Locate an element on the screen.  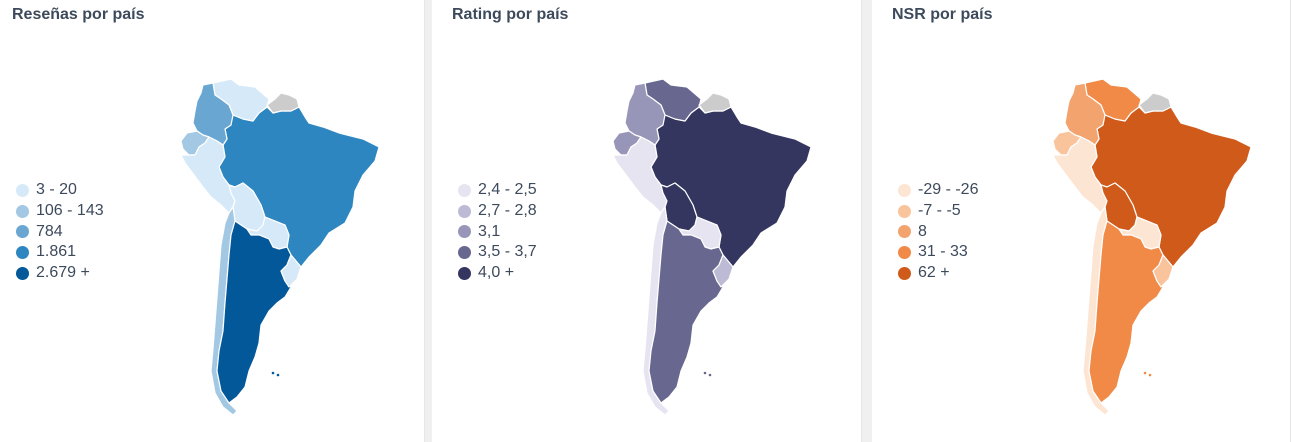
legend-item: 3,5 - 3,7 is located at coordinates (497, 252).